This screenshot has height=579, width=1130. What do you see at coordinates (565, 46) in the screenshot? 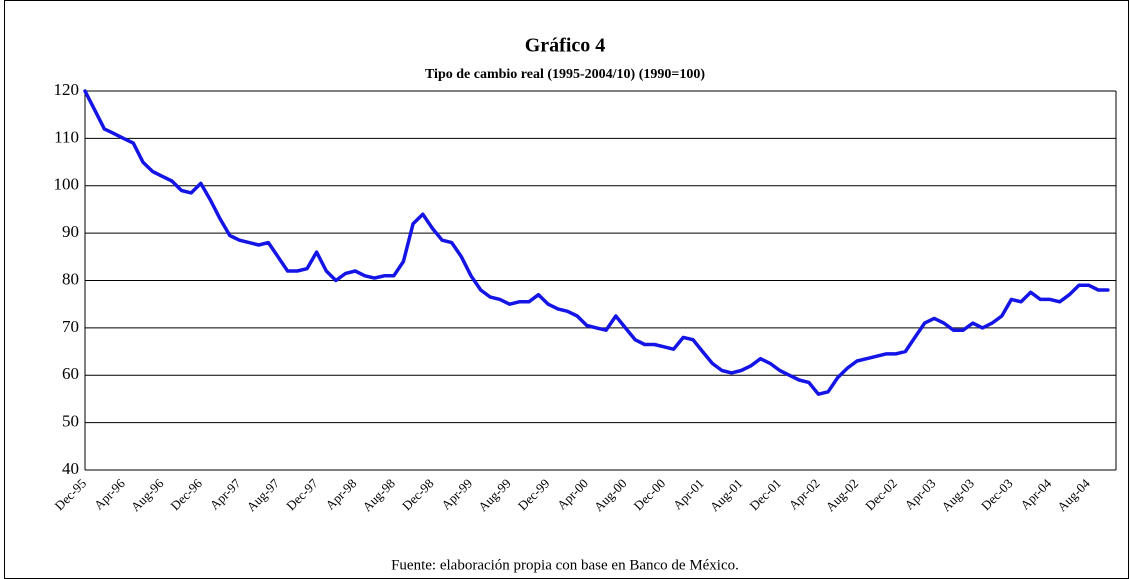
I see `chart-title: Gráfico 4` at bounding box center [565, 46].